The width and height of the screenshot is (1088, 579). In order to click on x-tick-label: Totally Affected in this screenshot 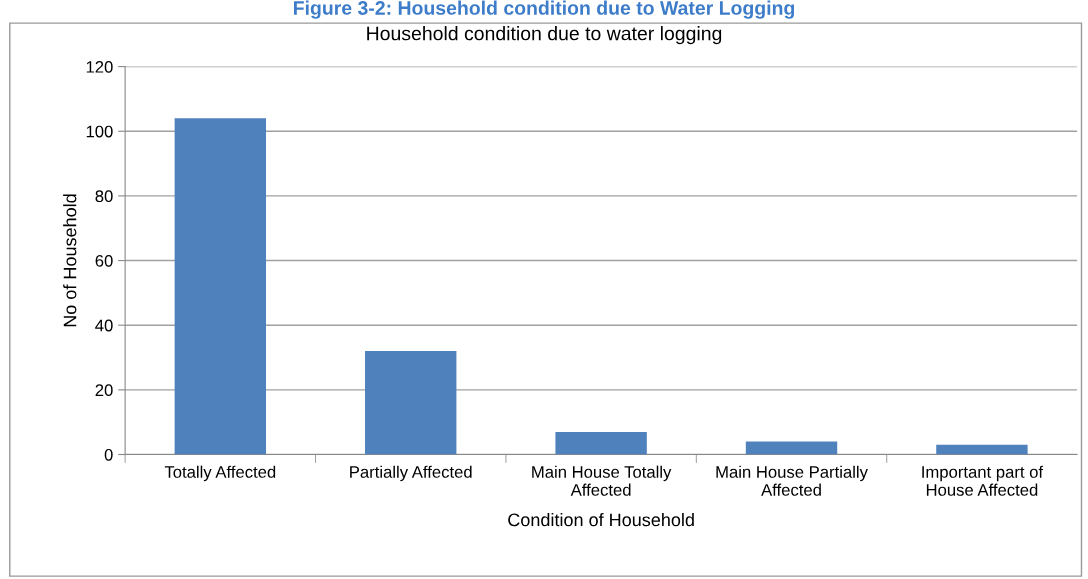, I will do `click(220, 473)`.